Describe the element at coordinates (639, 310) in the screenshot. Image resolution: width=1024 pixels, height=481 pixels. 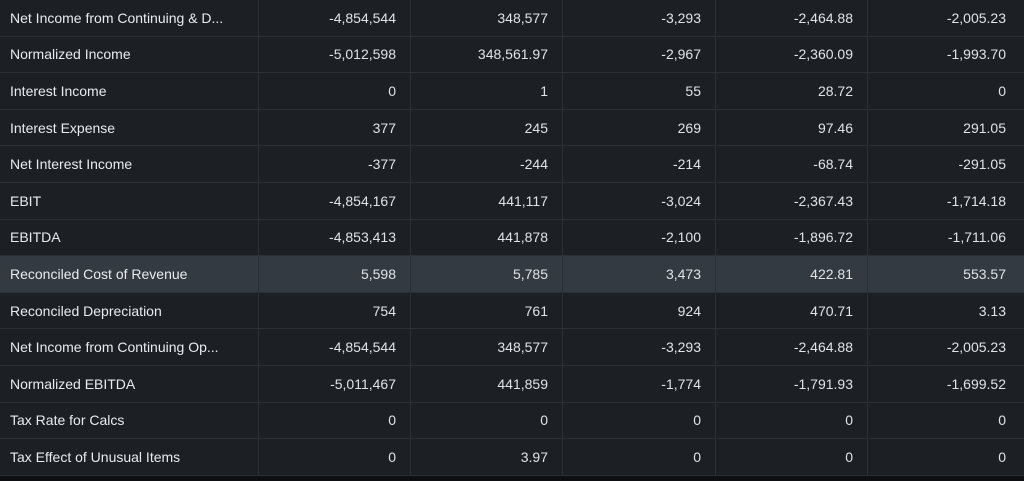
I see `value-cell: 924` at that location.